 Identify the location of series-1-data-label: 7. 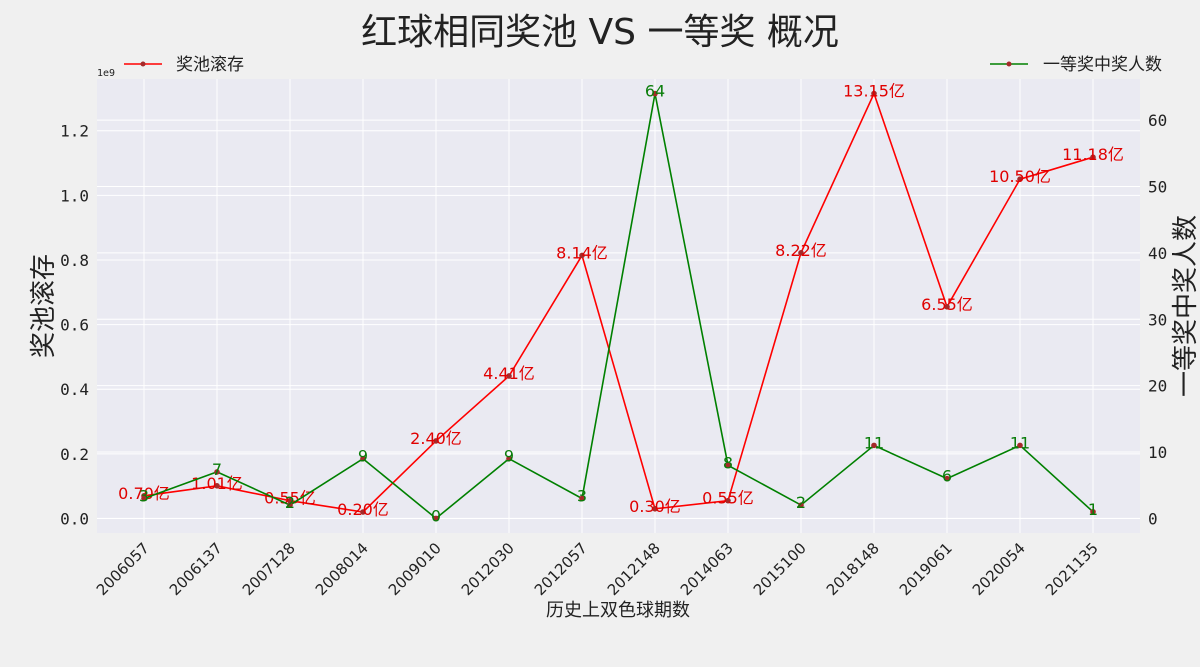
(217, 469).